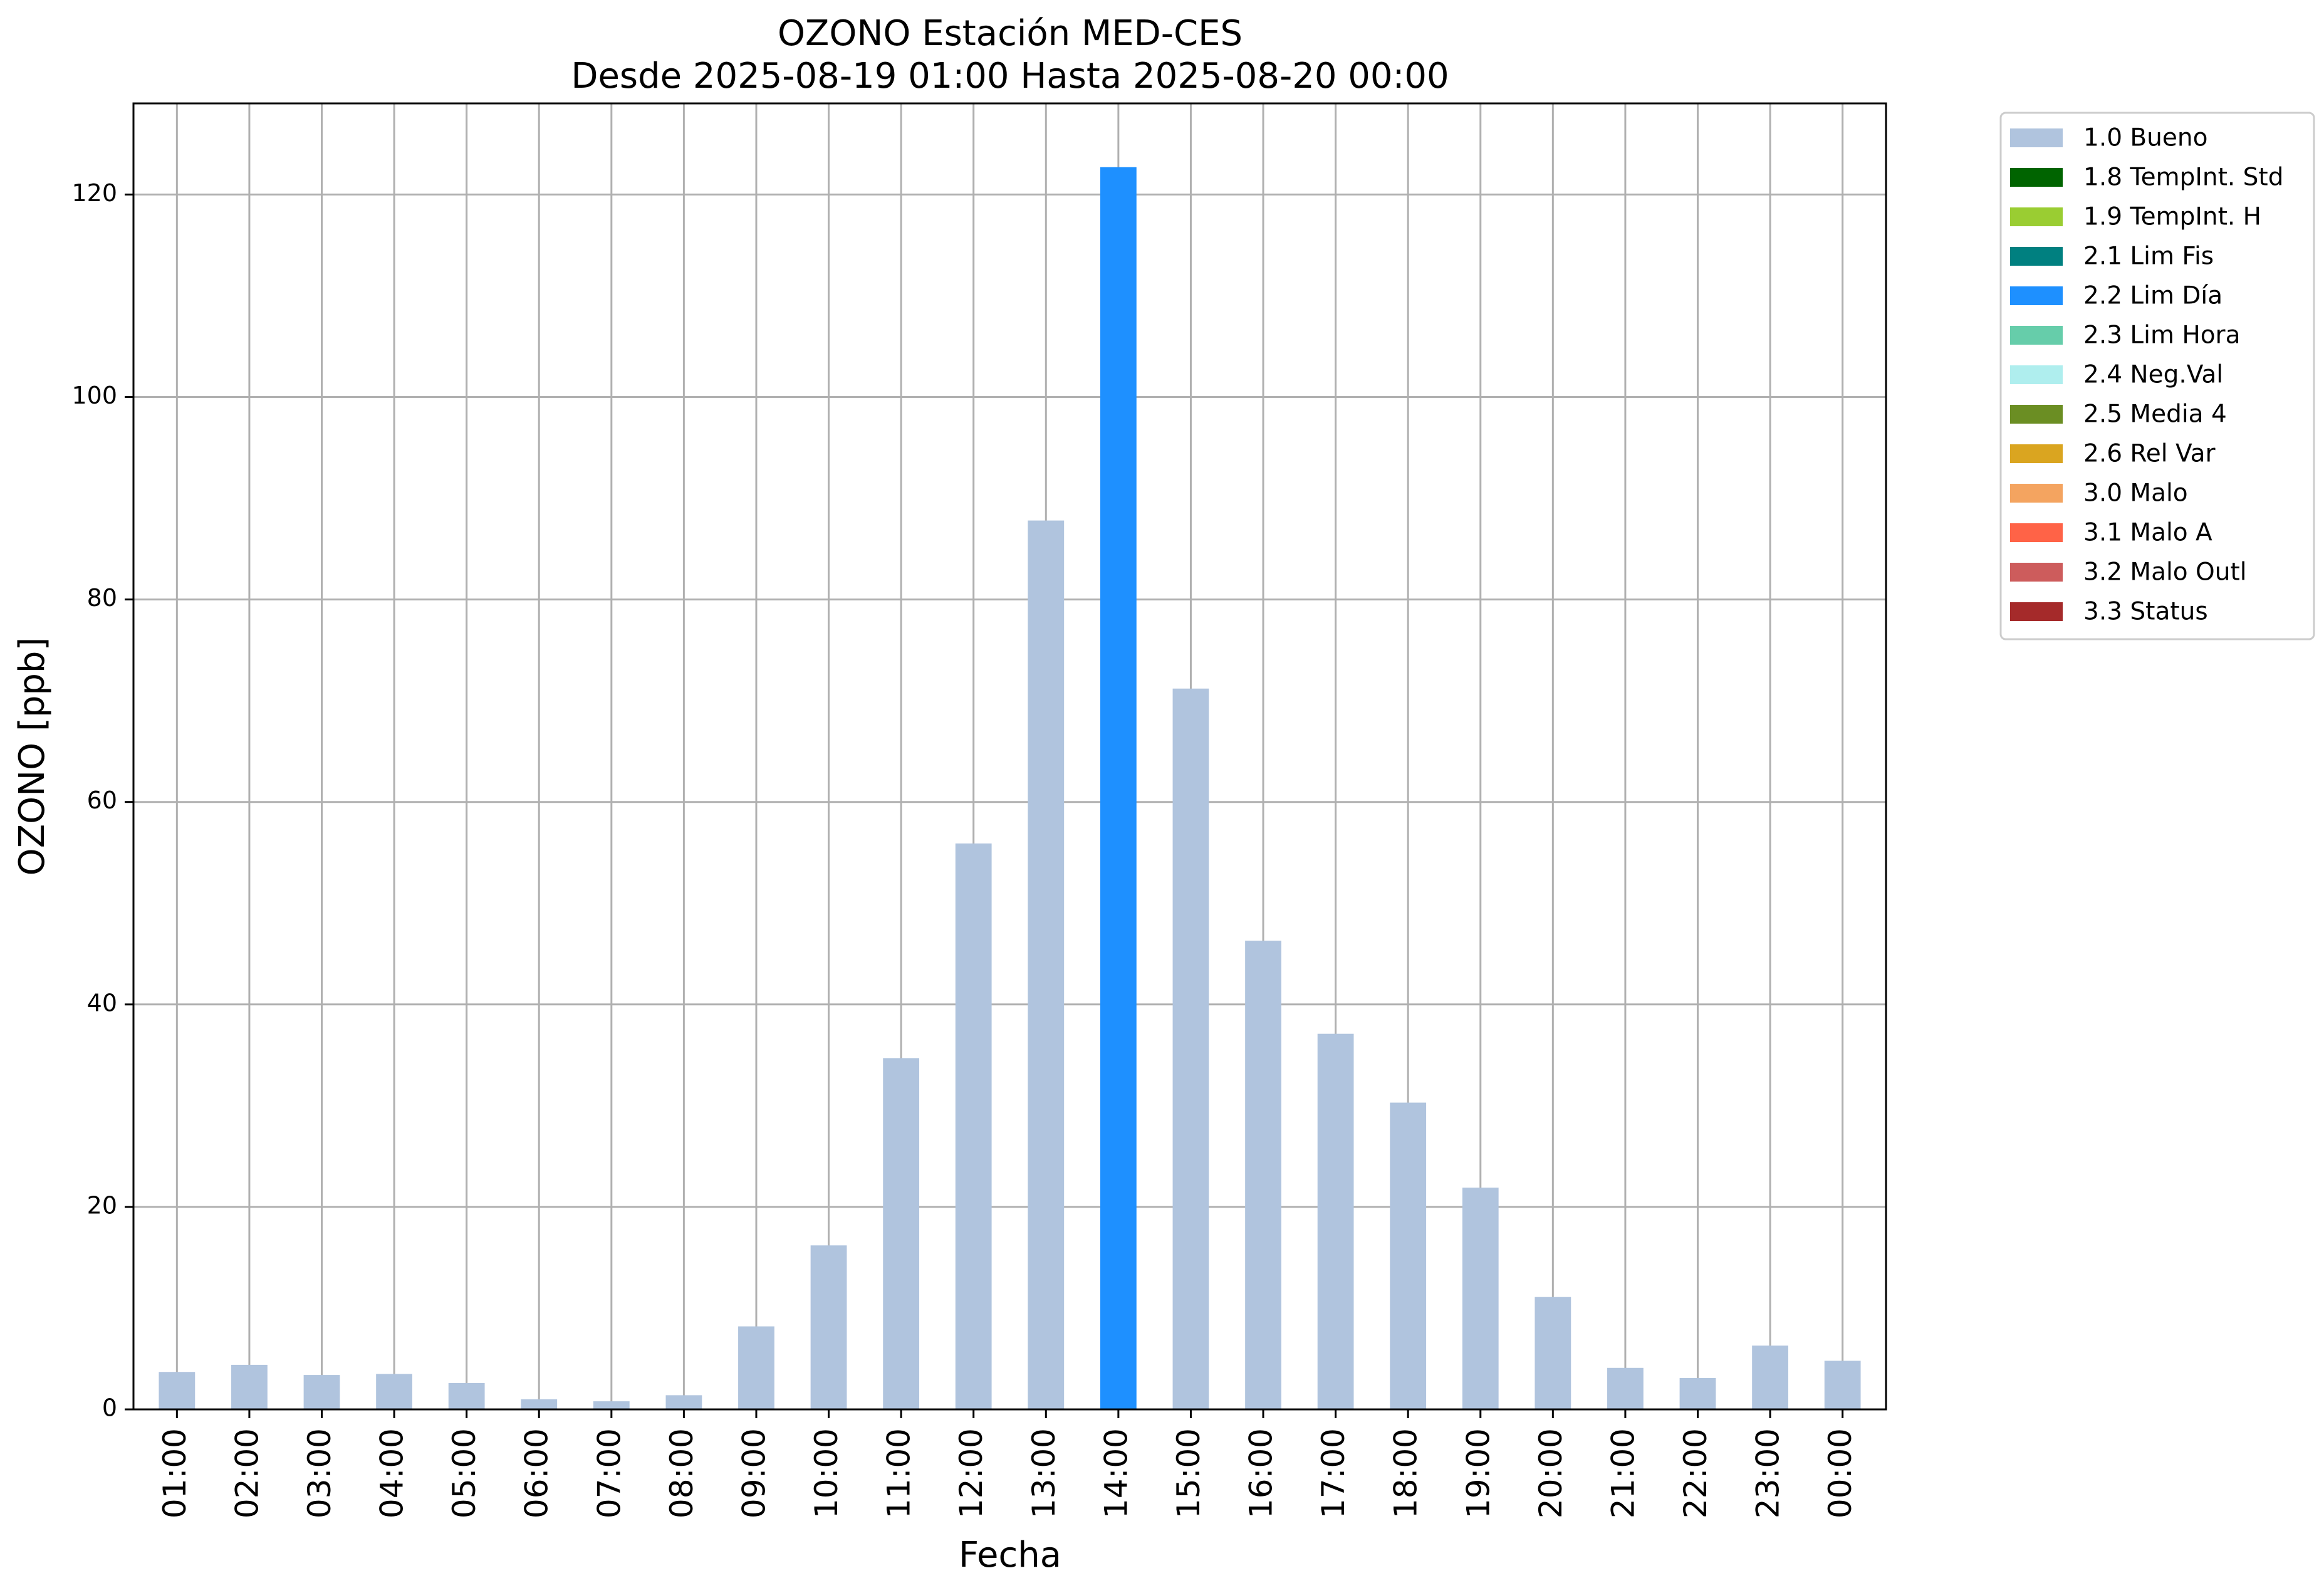  Describe the element at coordinates (754, 1473) in the screenshot. I see `x-tick-label: 09:00` at that location.